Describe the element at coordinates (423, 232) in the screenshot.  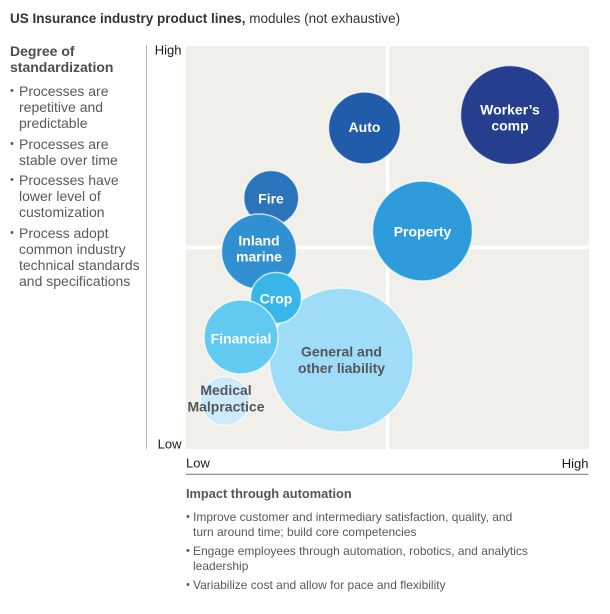
I see `svg-text: Property` at that location.